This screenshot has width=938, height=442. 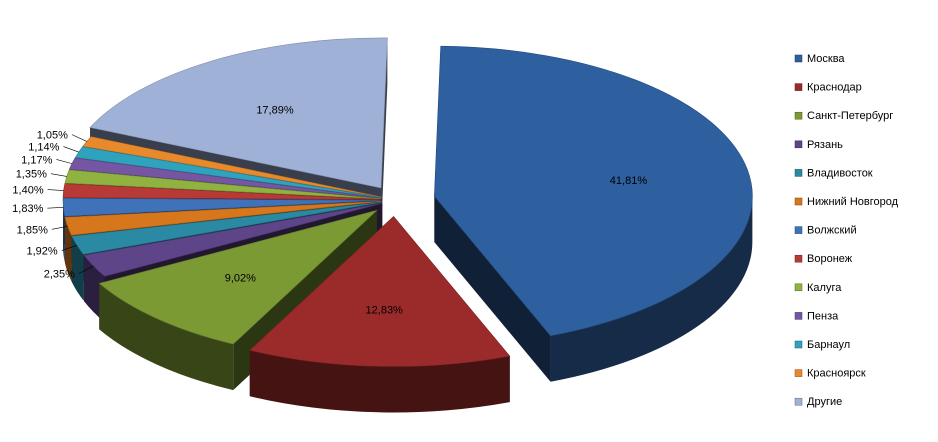 I want to click on slice-label: 1,14%, so click(x=43, y=148).